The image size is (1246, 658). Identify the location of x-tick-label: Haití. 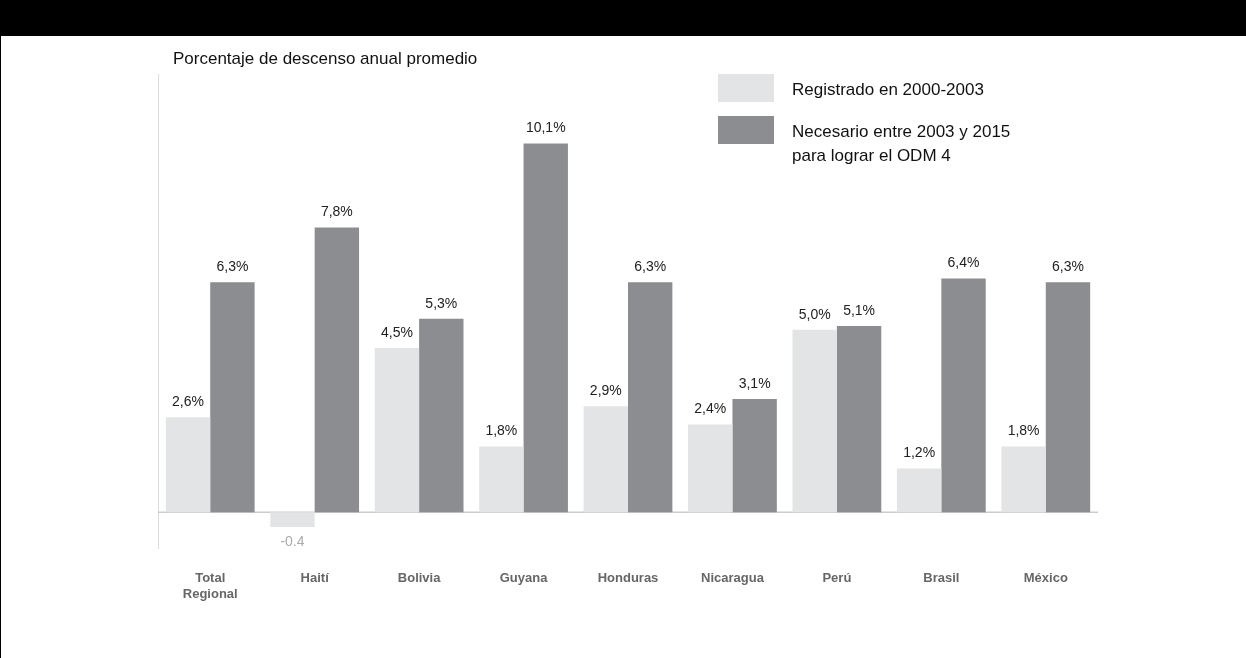
(315, 578).